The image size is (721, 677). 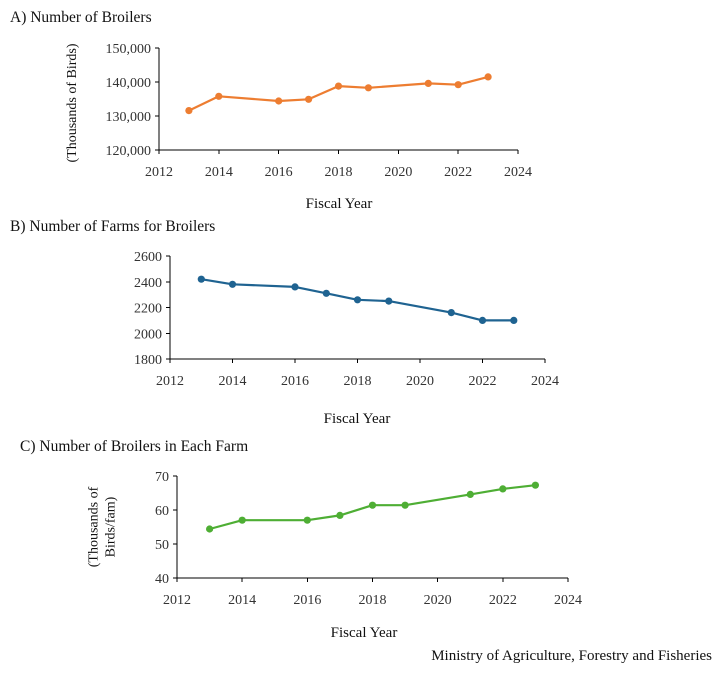 What do you see at coordinates (129, 49) in the screenshot?
I see `y-tick-label: 150,000` at bounding box center [129, 49].